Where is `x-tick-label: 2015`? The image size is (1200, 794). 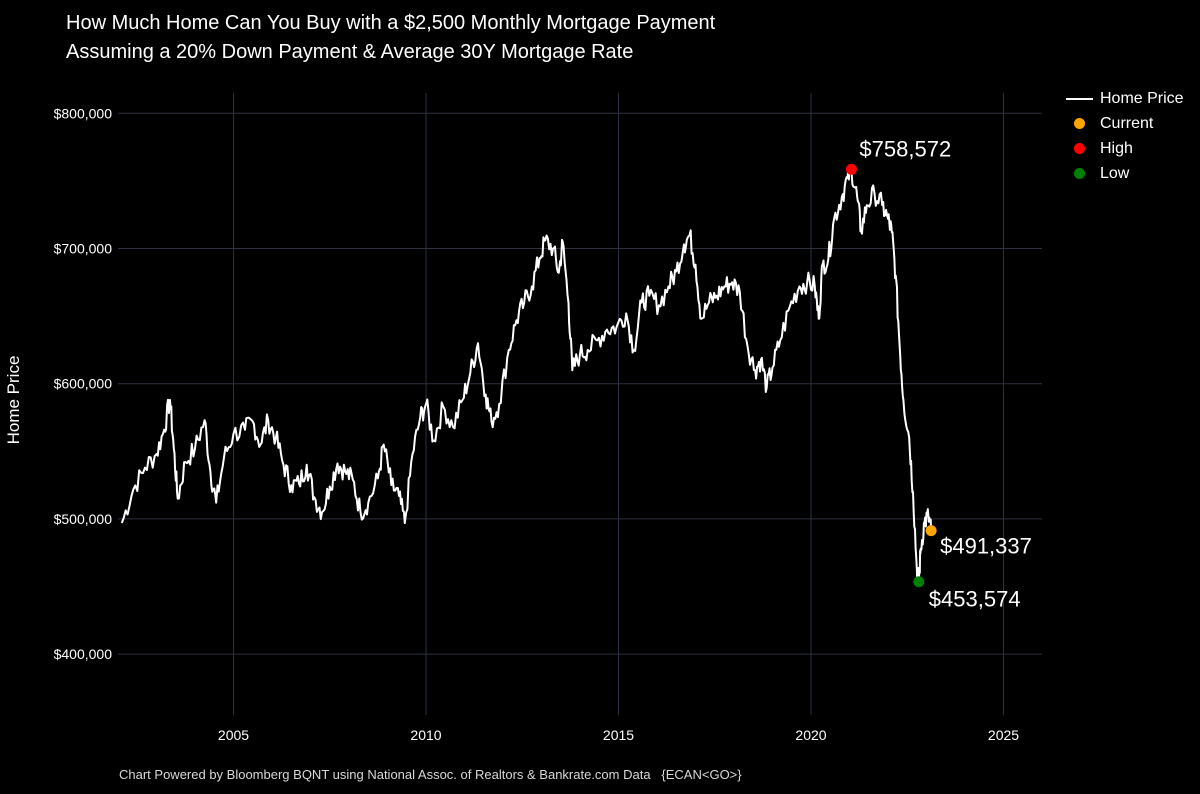 x-tick-label: 2015 is located at coordinates (618, 735).